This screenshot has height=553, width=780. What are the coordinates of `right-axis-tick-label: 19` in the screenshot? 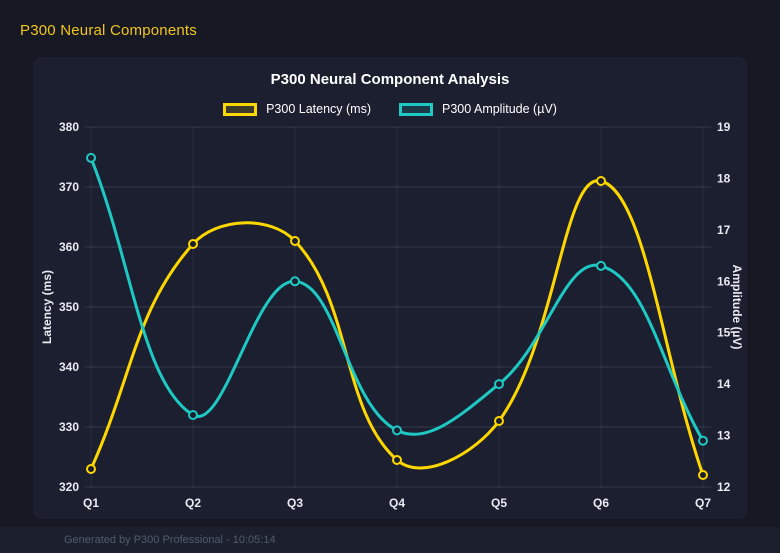 It's located at (724, 127).